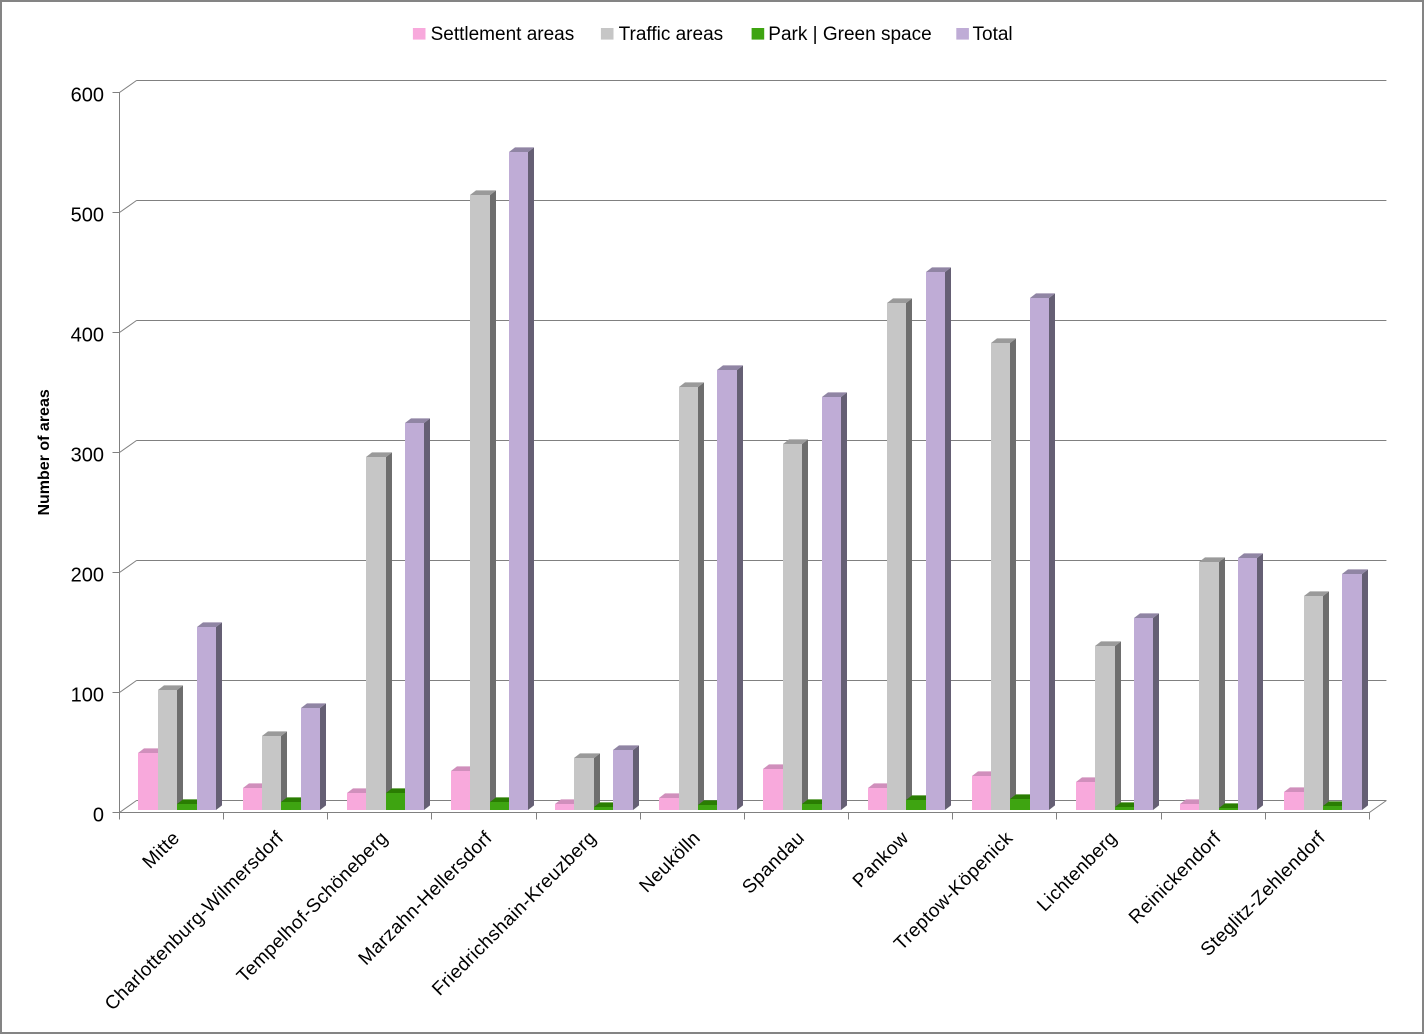 Image resolution: width=1424 pixels, height=1034 pixels. What do you see at coordinates (503, 34) in the screenshot?
I see `svg-text: Settlement areas` at bounding box center [503, 34].